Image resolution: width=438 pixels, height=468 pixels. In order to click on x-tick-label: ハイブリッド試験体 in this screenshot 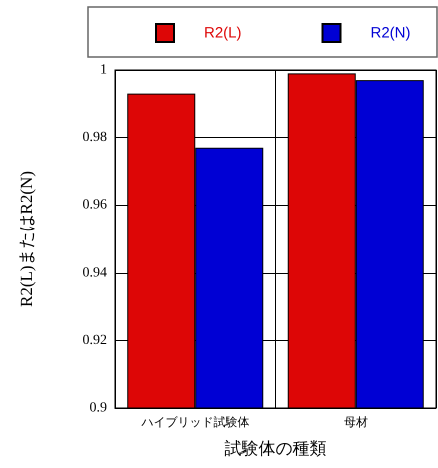, I will do `click(195, 422)`.